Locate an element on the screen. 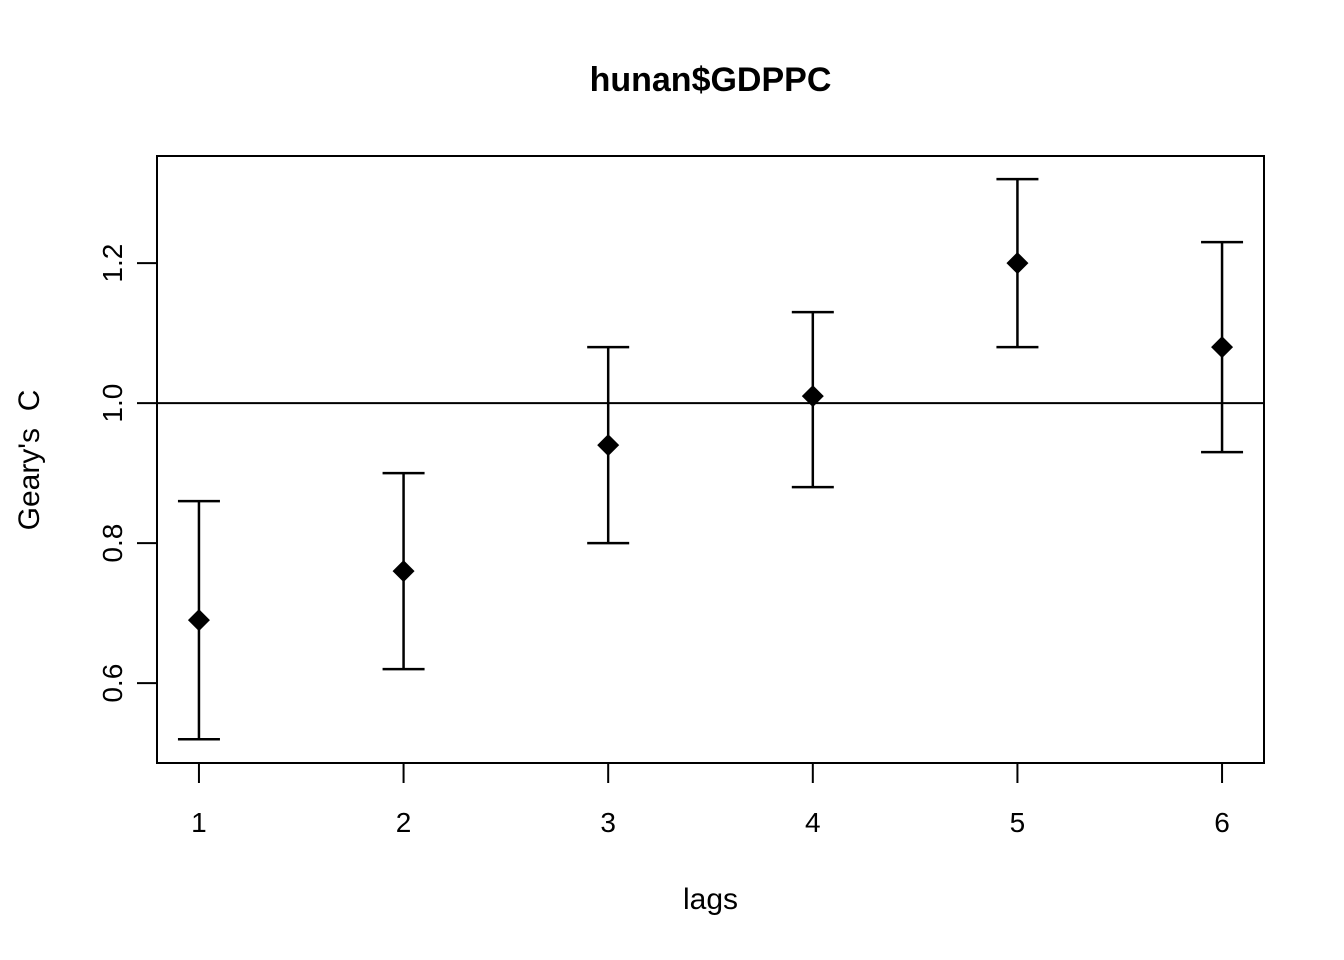  x-tick-label: 4 is located at coordinates (813, 822).